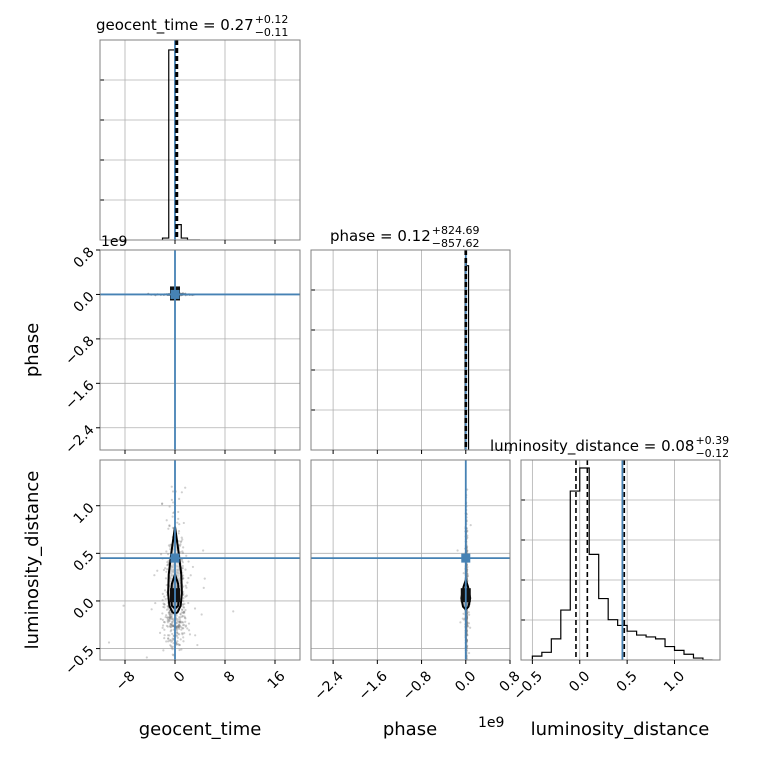 The height and width of the screenshot is (760, 760). What do you see at coordinates (272, 32) in the screenshot?
I see `title-minus-geocent_time: −0.11` at bounding box center [272, 32].